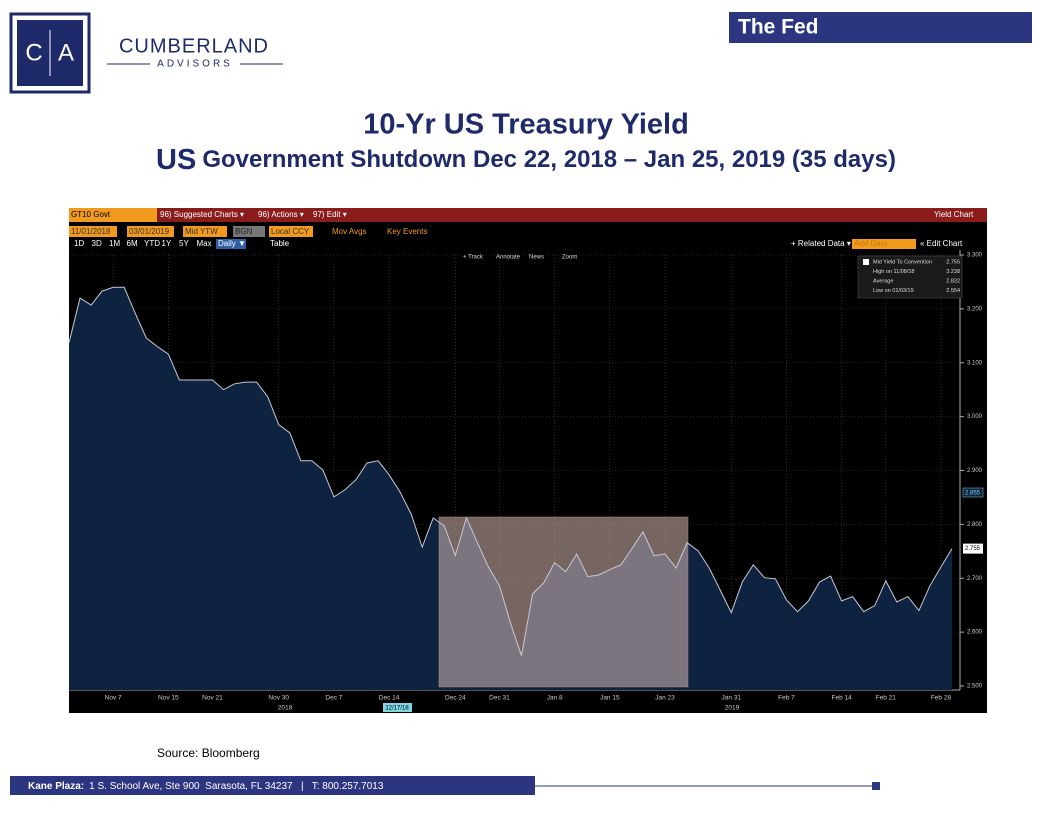 The height and width of the screenshot is (821, 1056). What do you see at coordinates (280, 243) in the screenshot?
I see `table-button: Table` at bounding box center [280, 243].